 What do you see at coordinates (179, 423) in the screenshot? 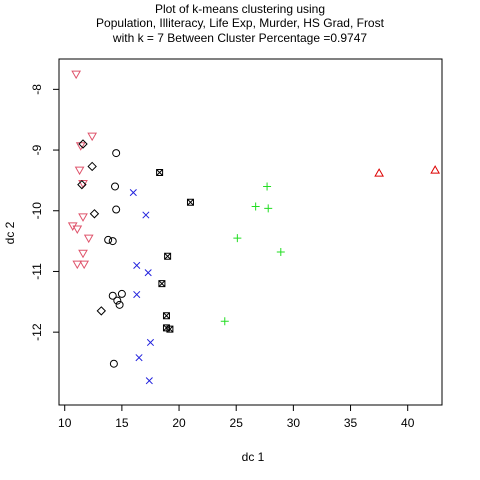
I see `x-tick-label: 20` at bounding box center [179, 423].